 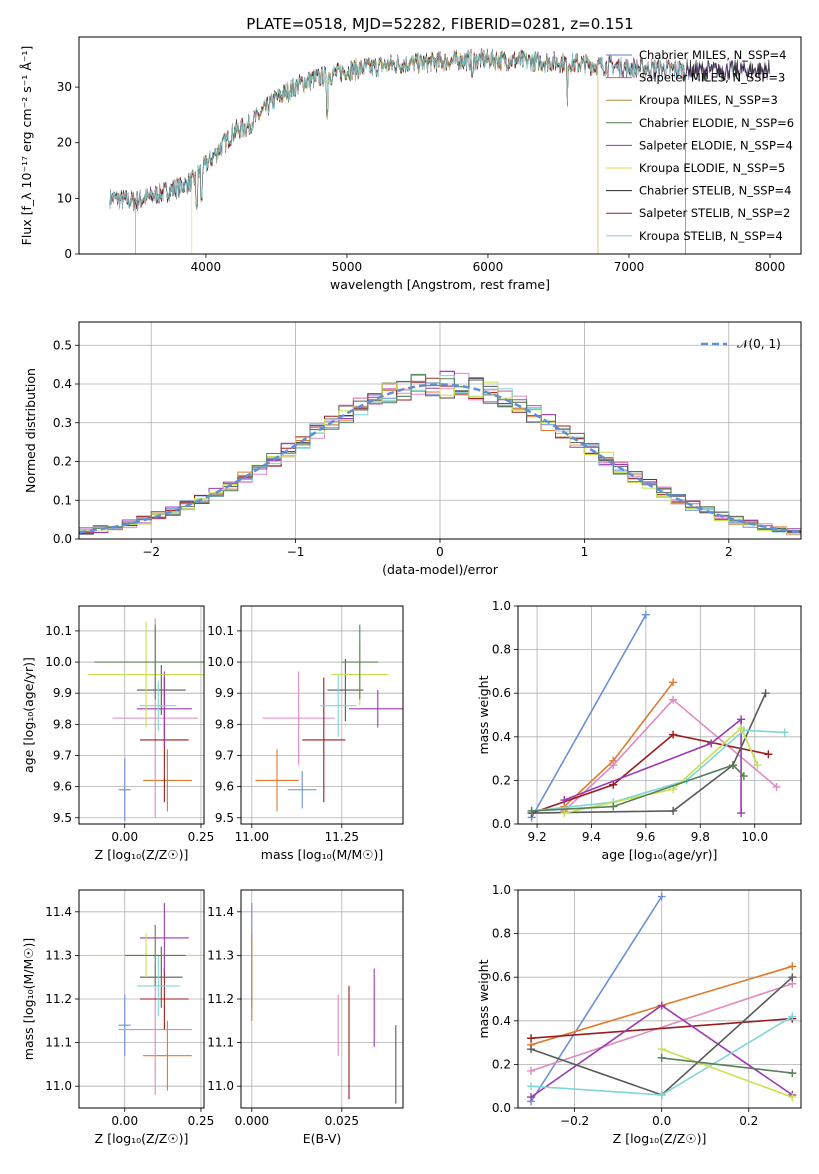 I want to click on spectrum-legend-entry: Kroupa STELIB, N_SSP=4, so click(x=711, y=236).